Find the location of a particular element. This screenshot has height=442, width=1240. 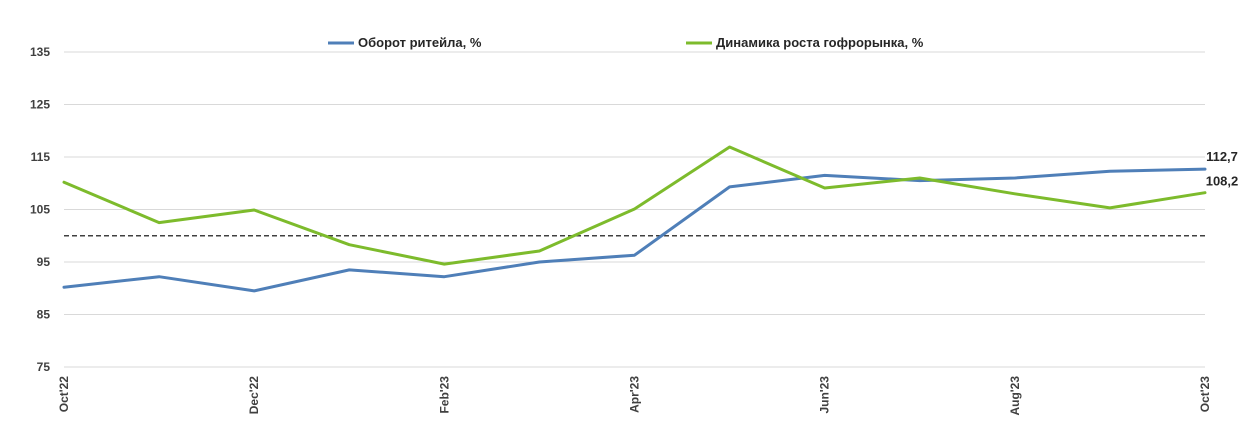

y-tick-label: 135 is located at coordinates (40, 52).